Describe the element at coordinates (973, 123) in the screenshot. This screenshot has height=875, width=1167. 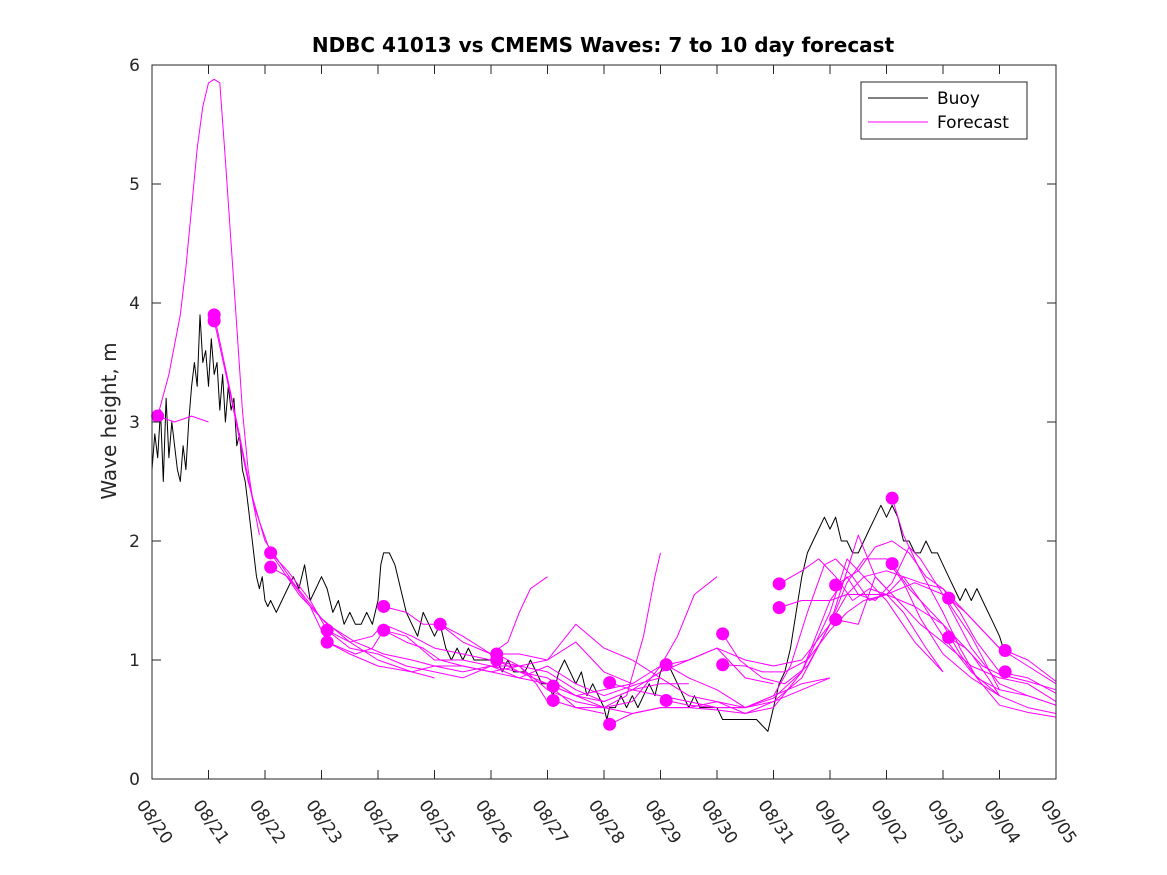
I see `legend-label-forecast: Forecast` at that location.